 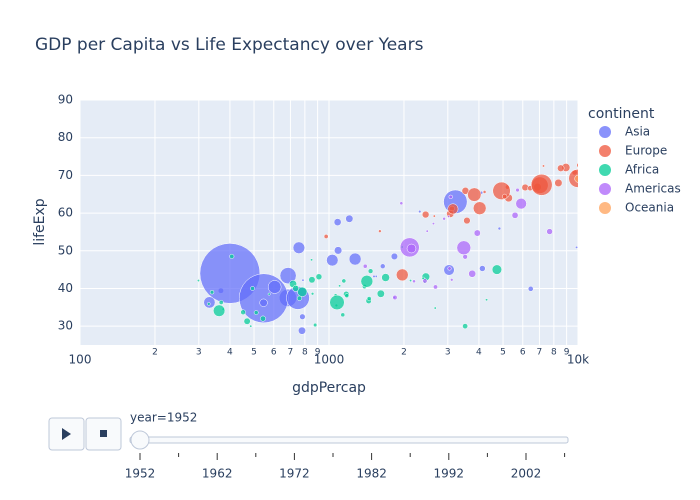 What do you see at coordinates (646, 151) in the screenshot?
I see `legend-label: Europe` at bounding box center [646, 151].